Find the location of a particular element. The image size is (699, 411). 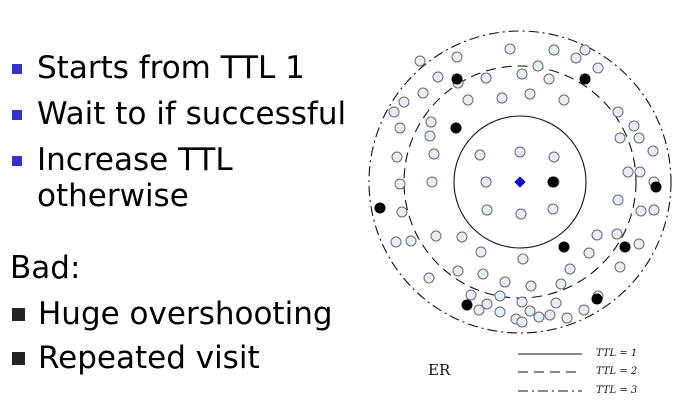

bullet-text: Increase TTL otherwise is located at coordinates (135, 178).